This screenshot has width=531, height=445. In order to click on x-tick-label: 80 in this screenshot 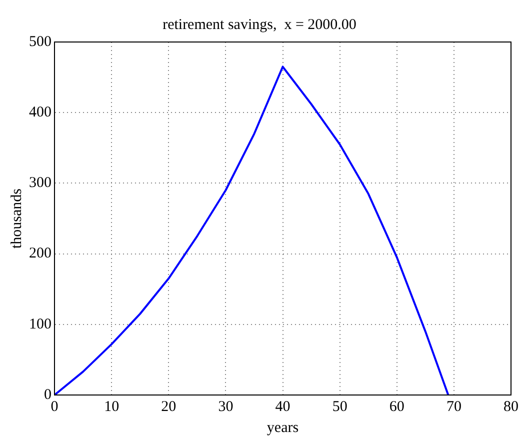, I will do `click(511, 406)`.